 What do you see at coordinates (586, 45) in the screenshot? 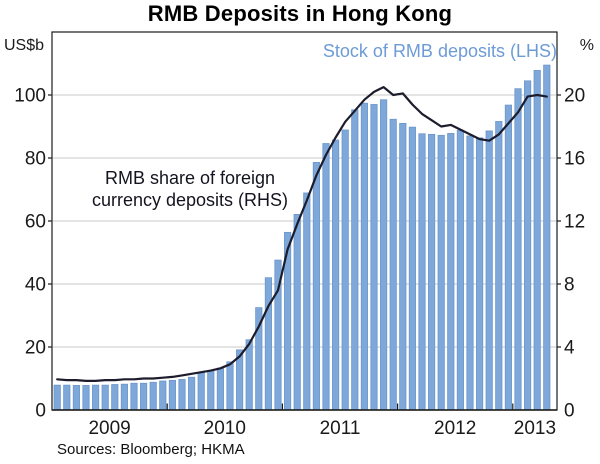
I see `right-axis-unit-label: %` at bounding box center [586, 45].